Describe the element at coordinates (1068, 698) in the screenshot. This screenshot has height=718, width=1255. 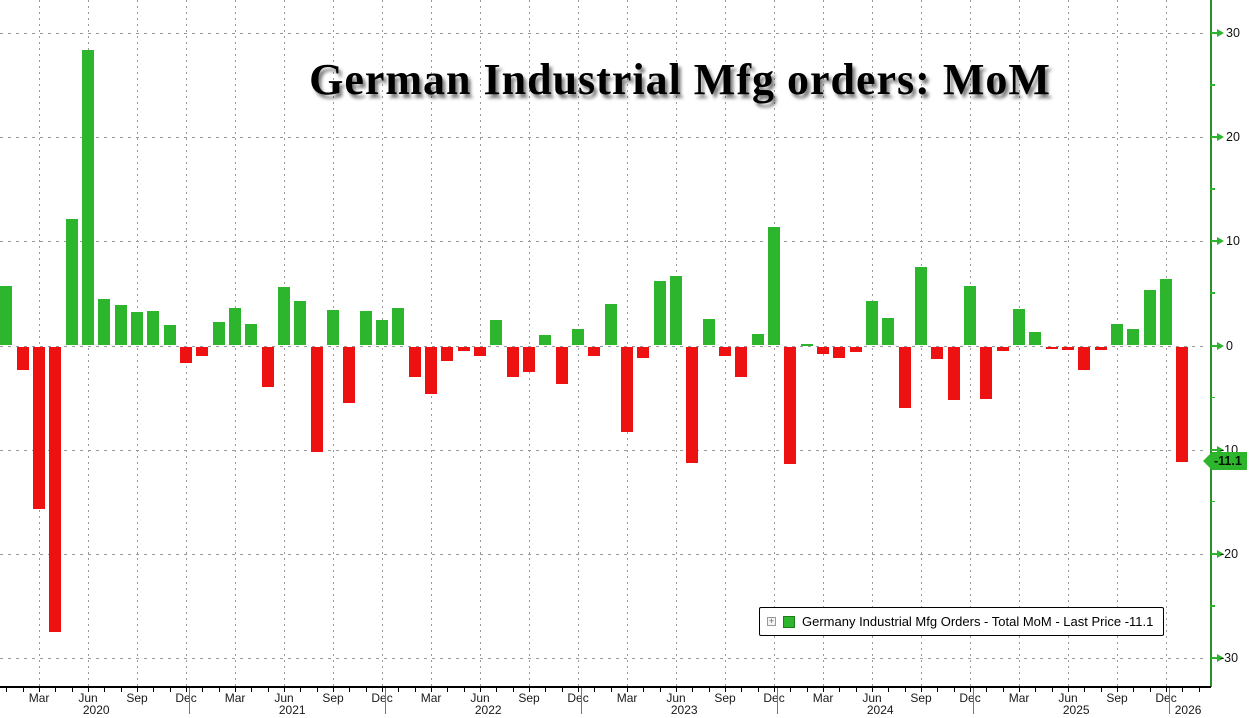
I see `x-month-label-2025-06: Jun` at that location.